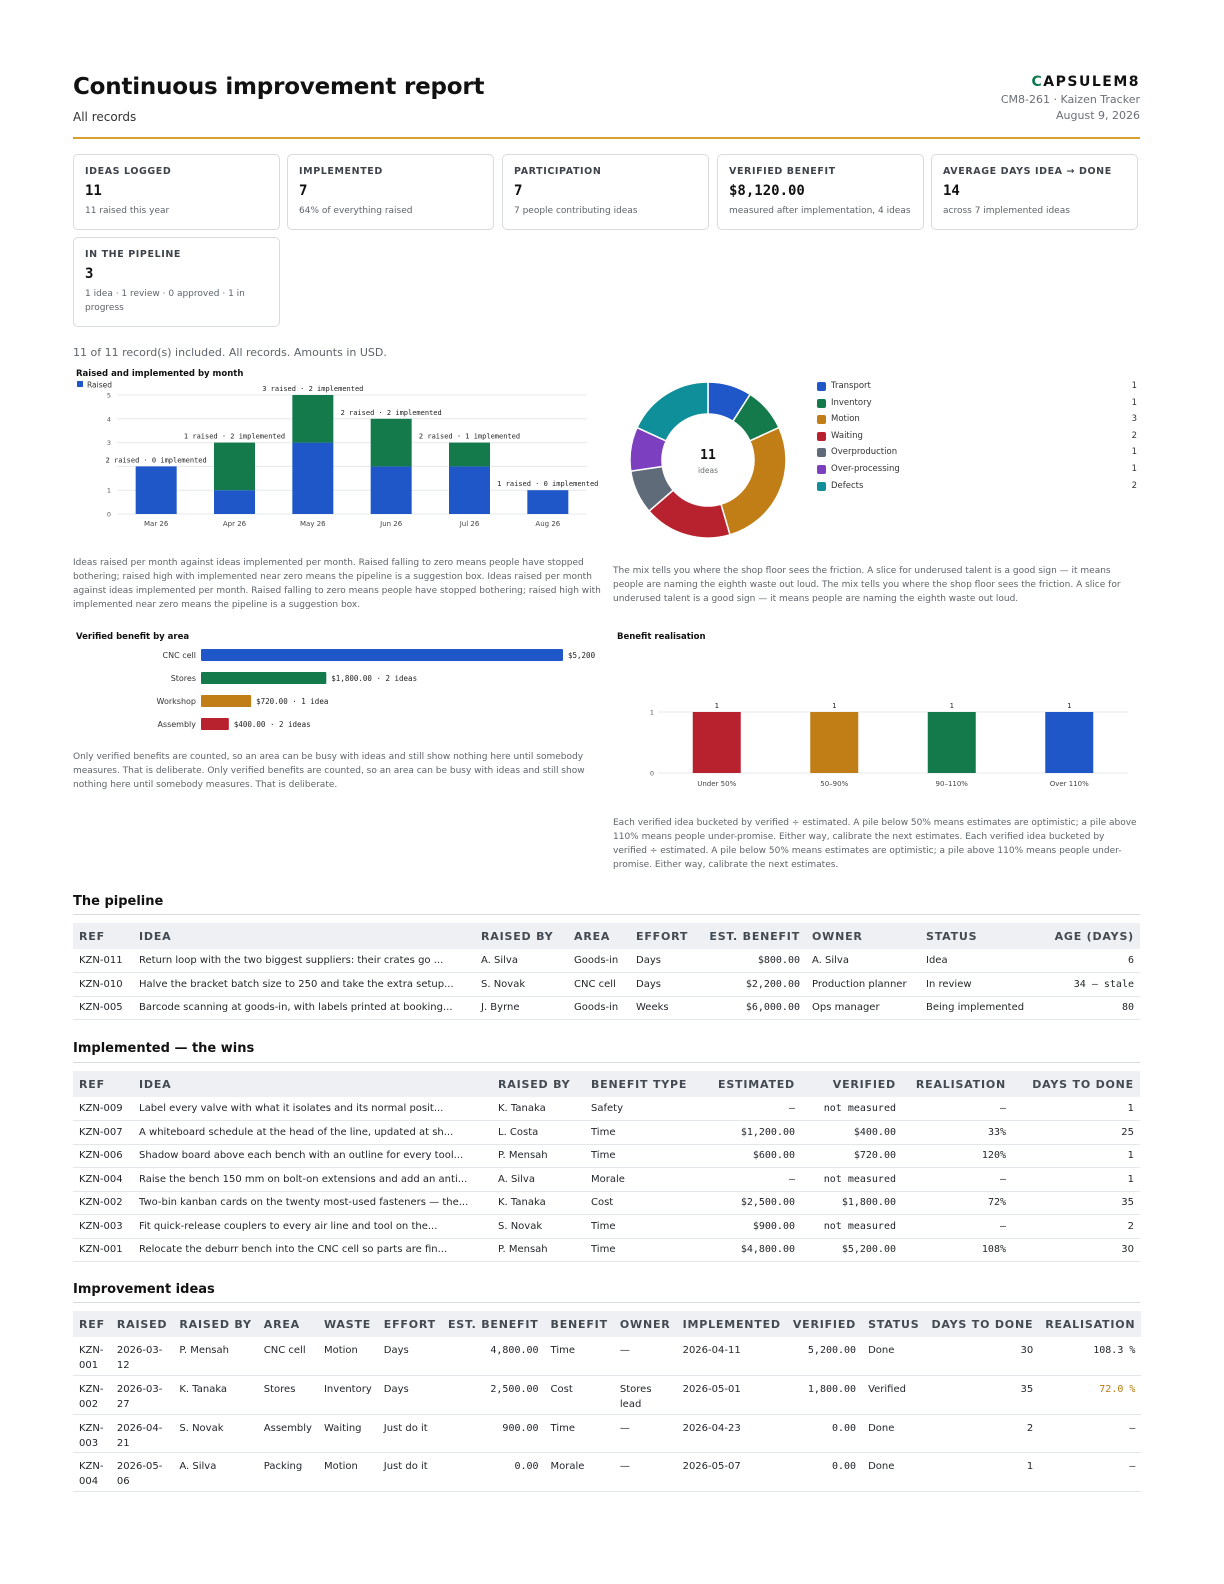 Image resolution: width=1224 pixels, height=1584 pixels. What do you see at coordinates (957, 1084) in the screenshot?
I see `column-header-realisation: REALISATION` at bounding box center [957, 1084].